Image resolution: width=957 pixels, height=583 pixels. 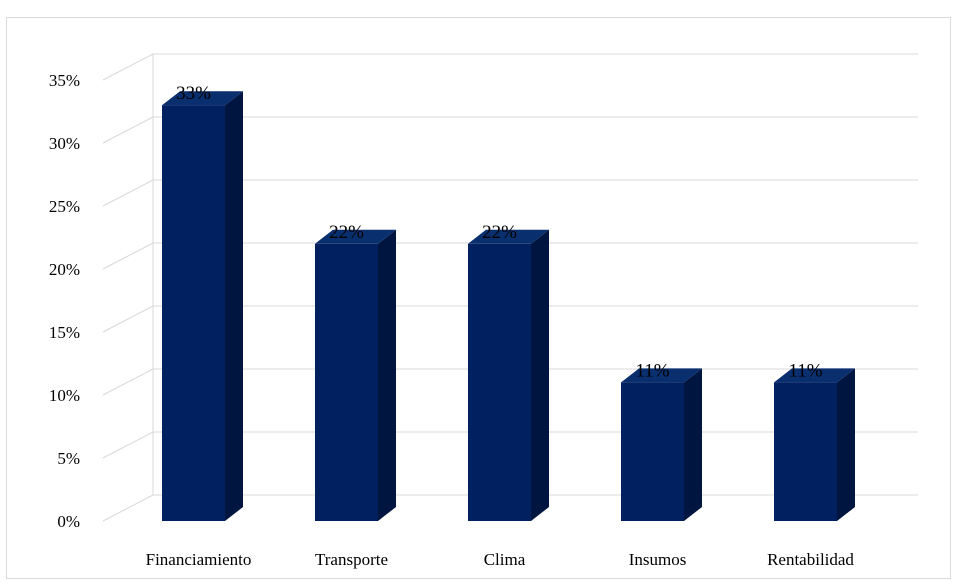 I want to click on y-tick-label: 5%, so click(x=68, y=458).